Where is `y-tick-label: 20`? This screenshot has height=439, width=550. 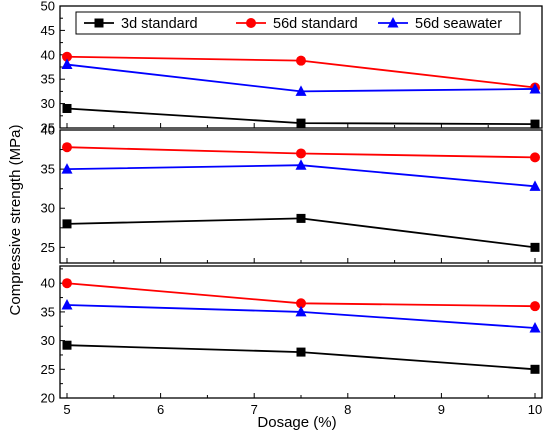 y-tick-label: 20 is located at coordinates (48, 398).